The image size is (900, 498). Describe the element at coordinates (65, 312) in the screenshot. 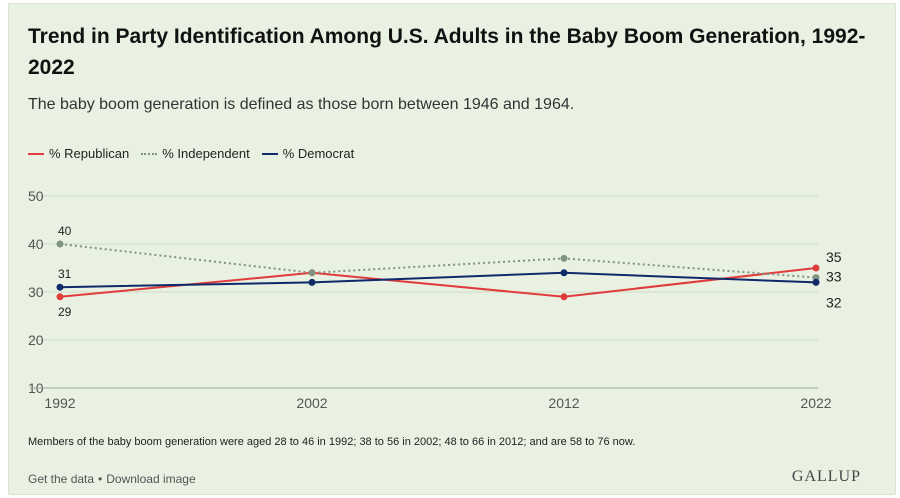

I see `data-label-0-0: 29` at that location.